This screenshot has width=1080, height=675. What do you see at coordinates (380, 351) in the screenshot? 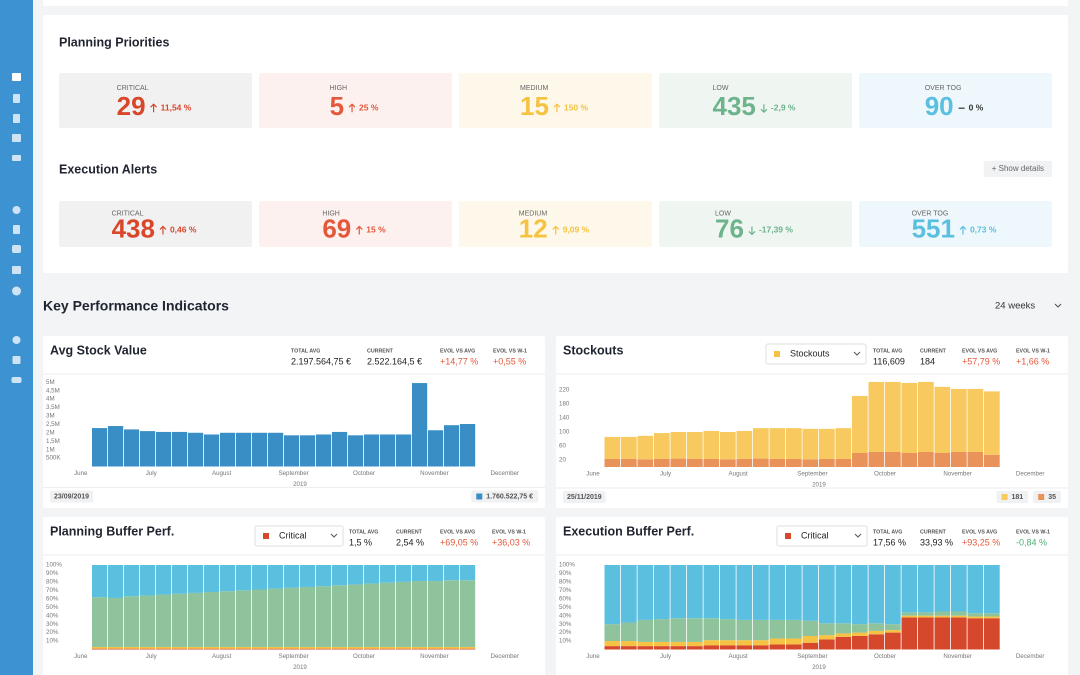
I see `stat-label: CURRENT` at bounding box center [380, 351].